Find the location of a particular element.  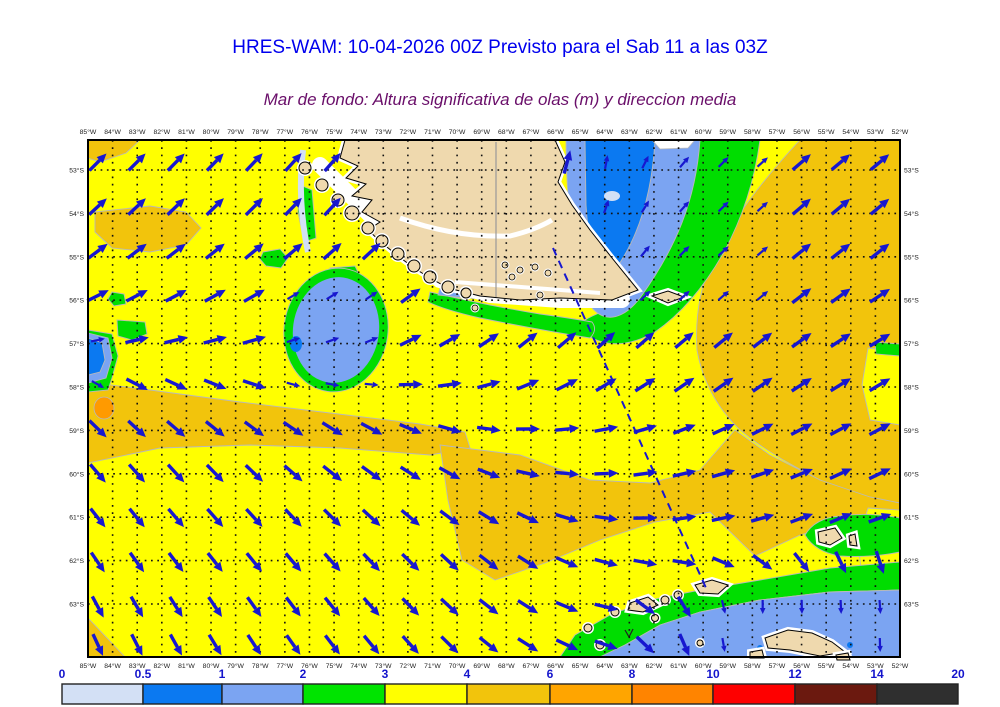

colorbar-label-1: 1 is located at coordinates (222, 674).